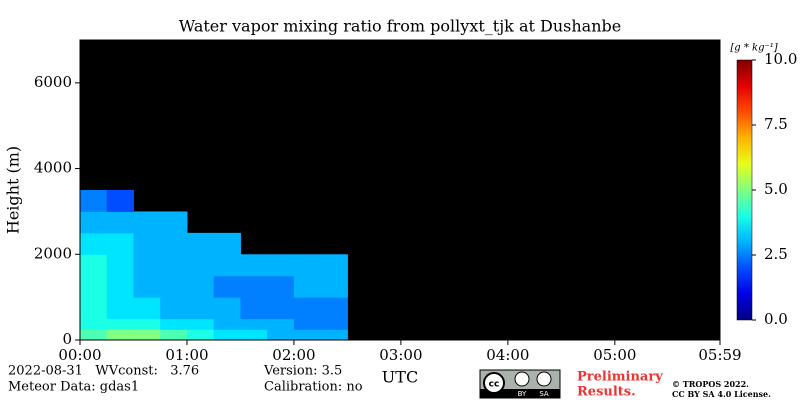 The height and width of the screenshot is (400, 800). I want to click on y-tick-label: 2000, so click(53, 253).